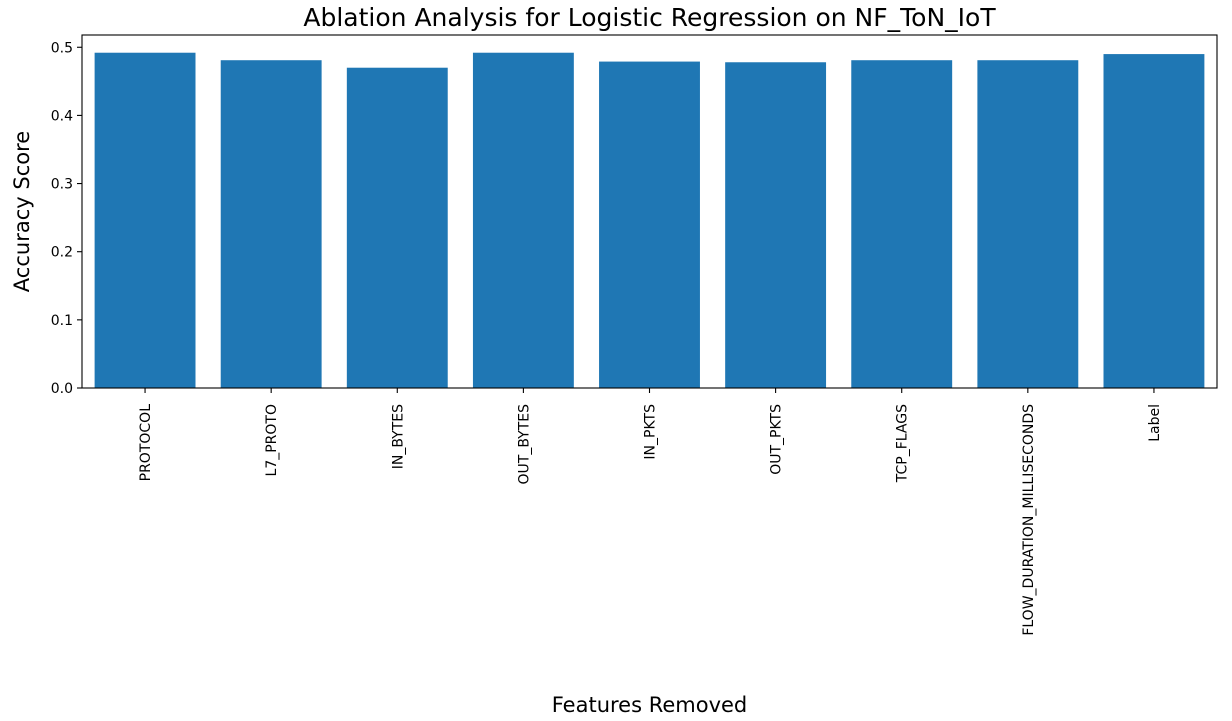 Image resolution: width=1232 pixels, height=721 pixels. What do you see at coordinates (1028, 224) in the screenshot?
I see `bar-flow-duration-milliseconds` at bounding box center [1028, 224].